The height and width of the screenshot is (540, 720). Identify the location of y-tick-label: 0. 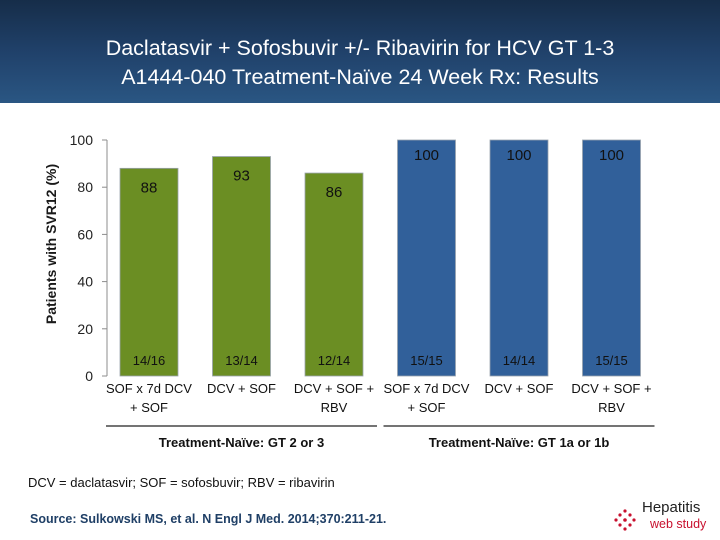
(89, 376).